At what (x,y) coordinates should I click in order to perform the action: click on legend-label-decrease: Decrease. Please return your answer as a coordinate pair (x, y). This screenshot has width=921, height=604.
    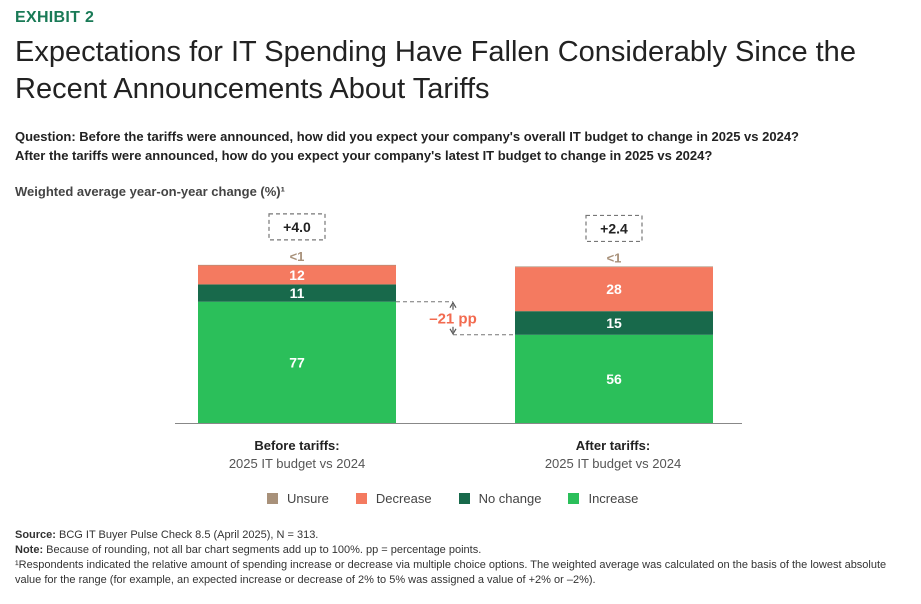
    Looking at the image, I should click on (403, 498).